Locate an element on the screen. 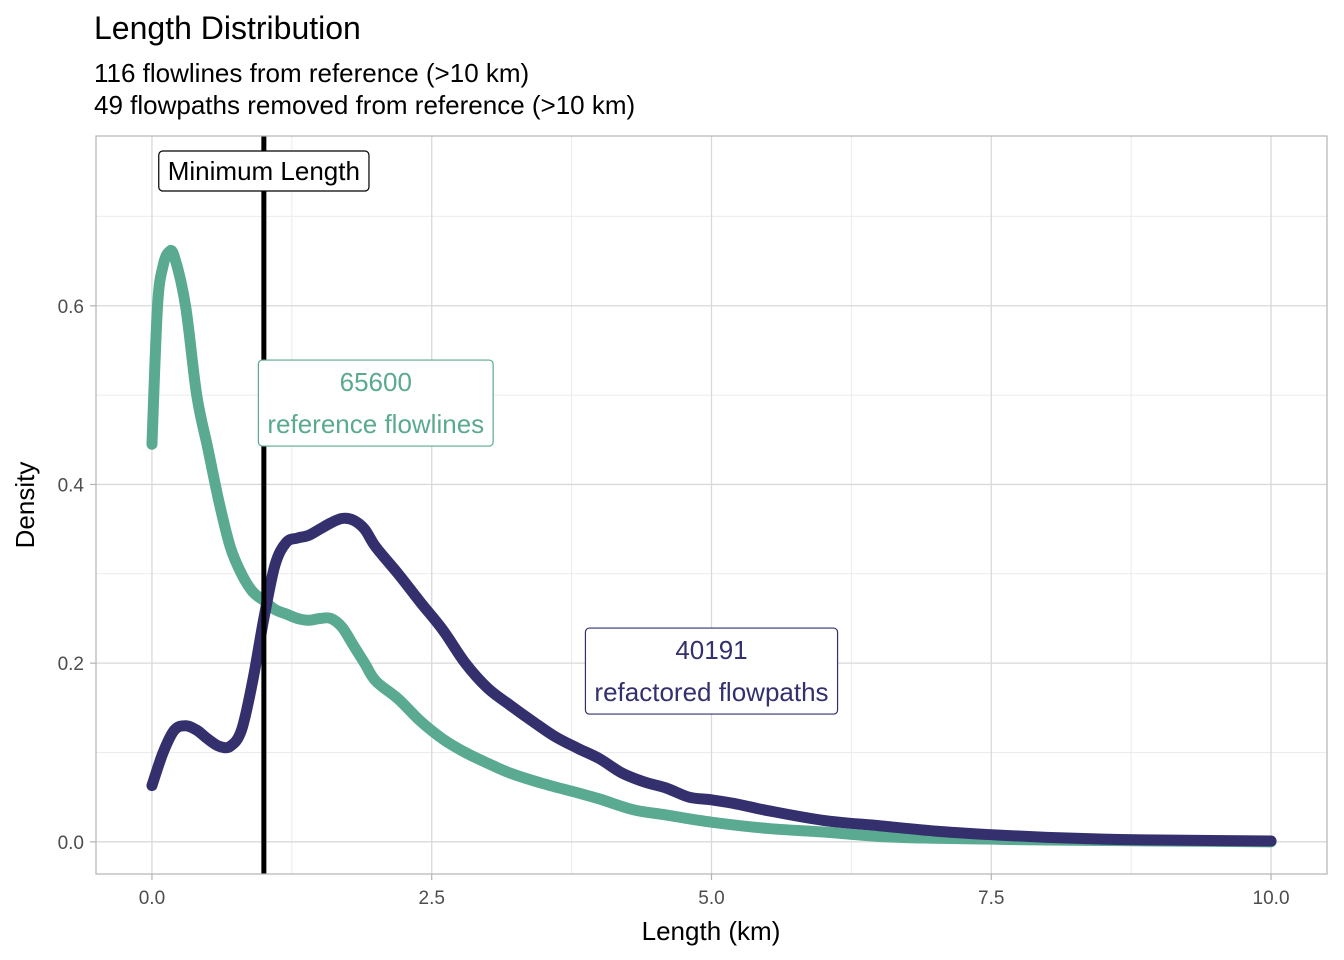  chart-title: Length Distribution is located at coordinates (227, 28).